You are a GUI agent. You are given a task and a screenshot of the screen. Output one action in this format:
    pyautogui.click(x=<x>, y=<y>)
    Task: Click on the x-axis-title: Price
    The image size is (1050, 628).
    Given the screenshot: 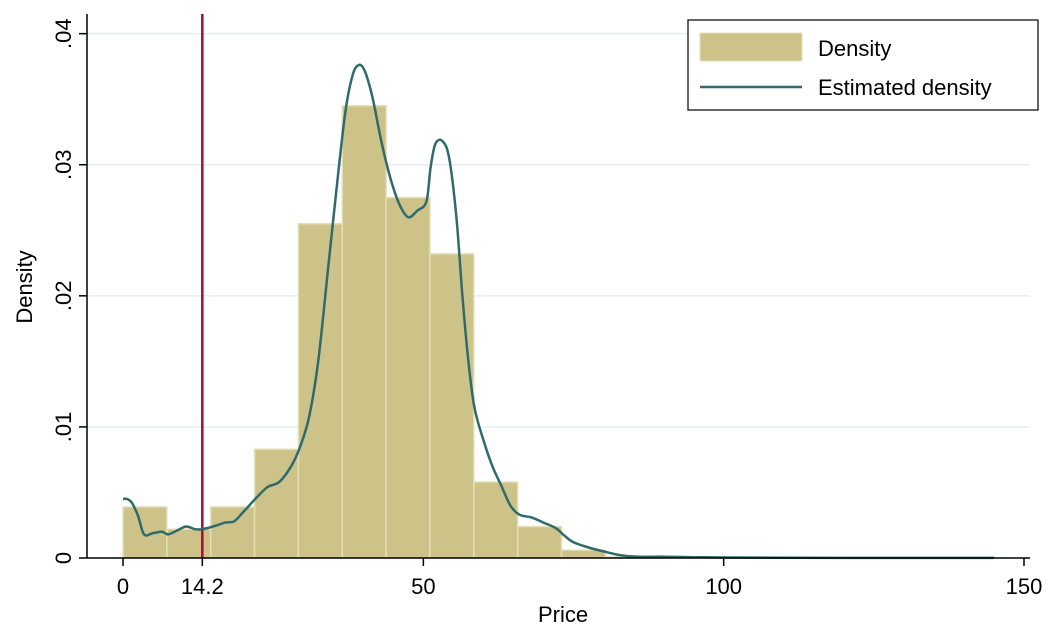 What is the action you would take?
    pyautogui.click(x=563, y=614)
    